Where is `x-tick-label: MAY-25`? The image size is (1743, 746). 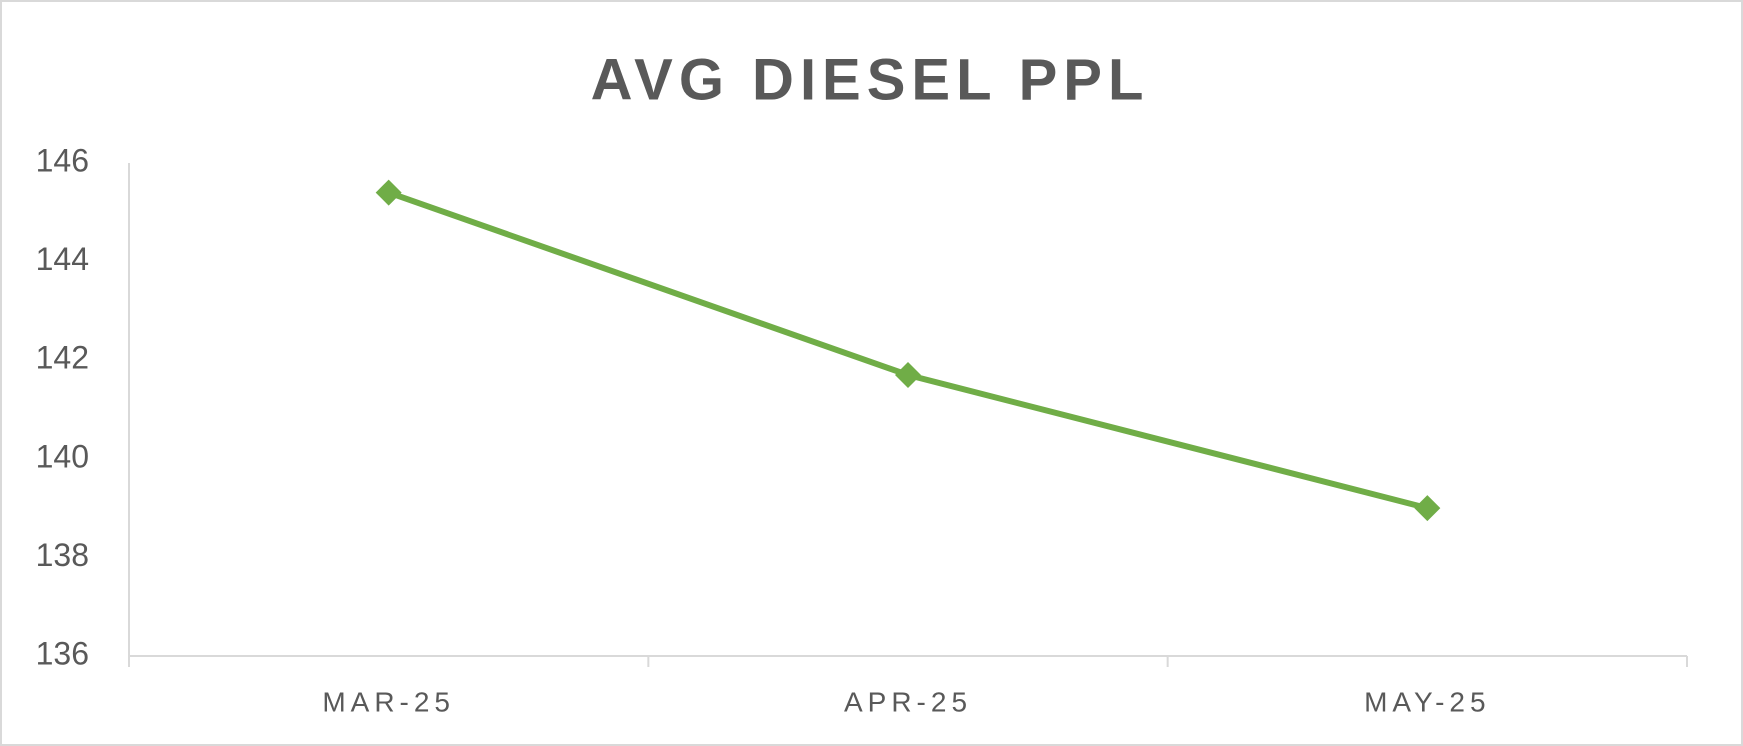
x-tick-label: MAY-25 is located at coordinates (1427, 701).